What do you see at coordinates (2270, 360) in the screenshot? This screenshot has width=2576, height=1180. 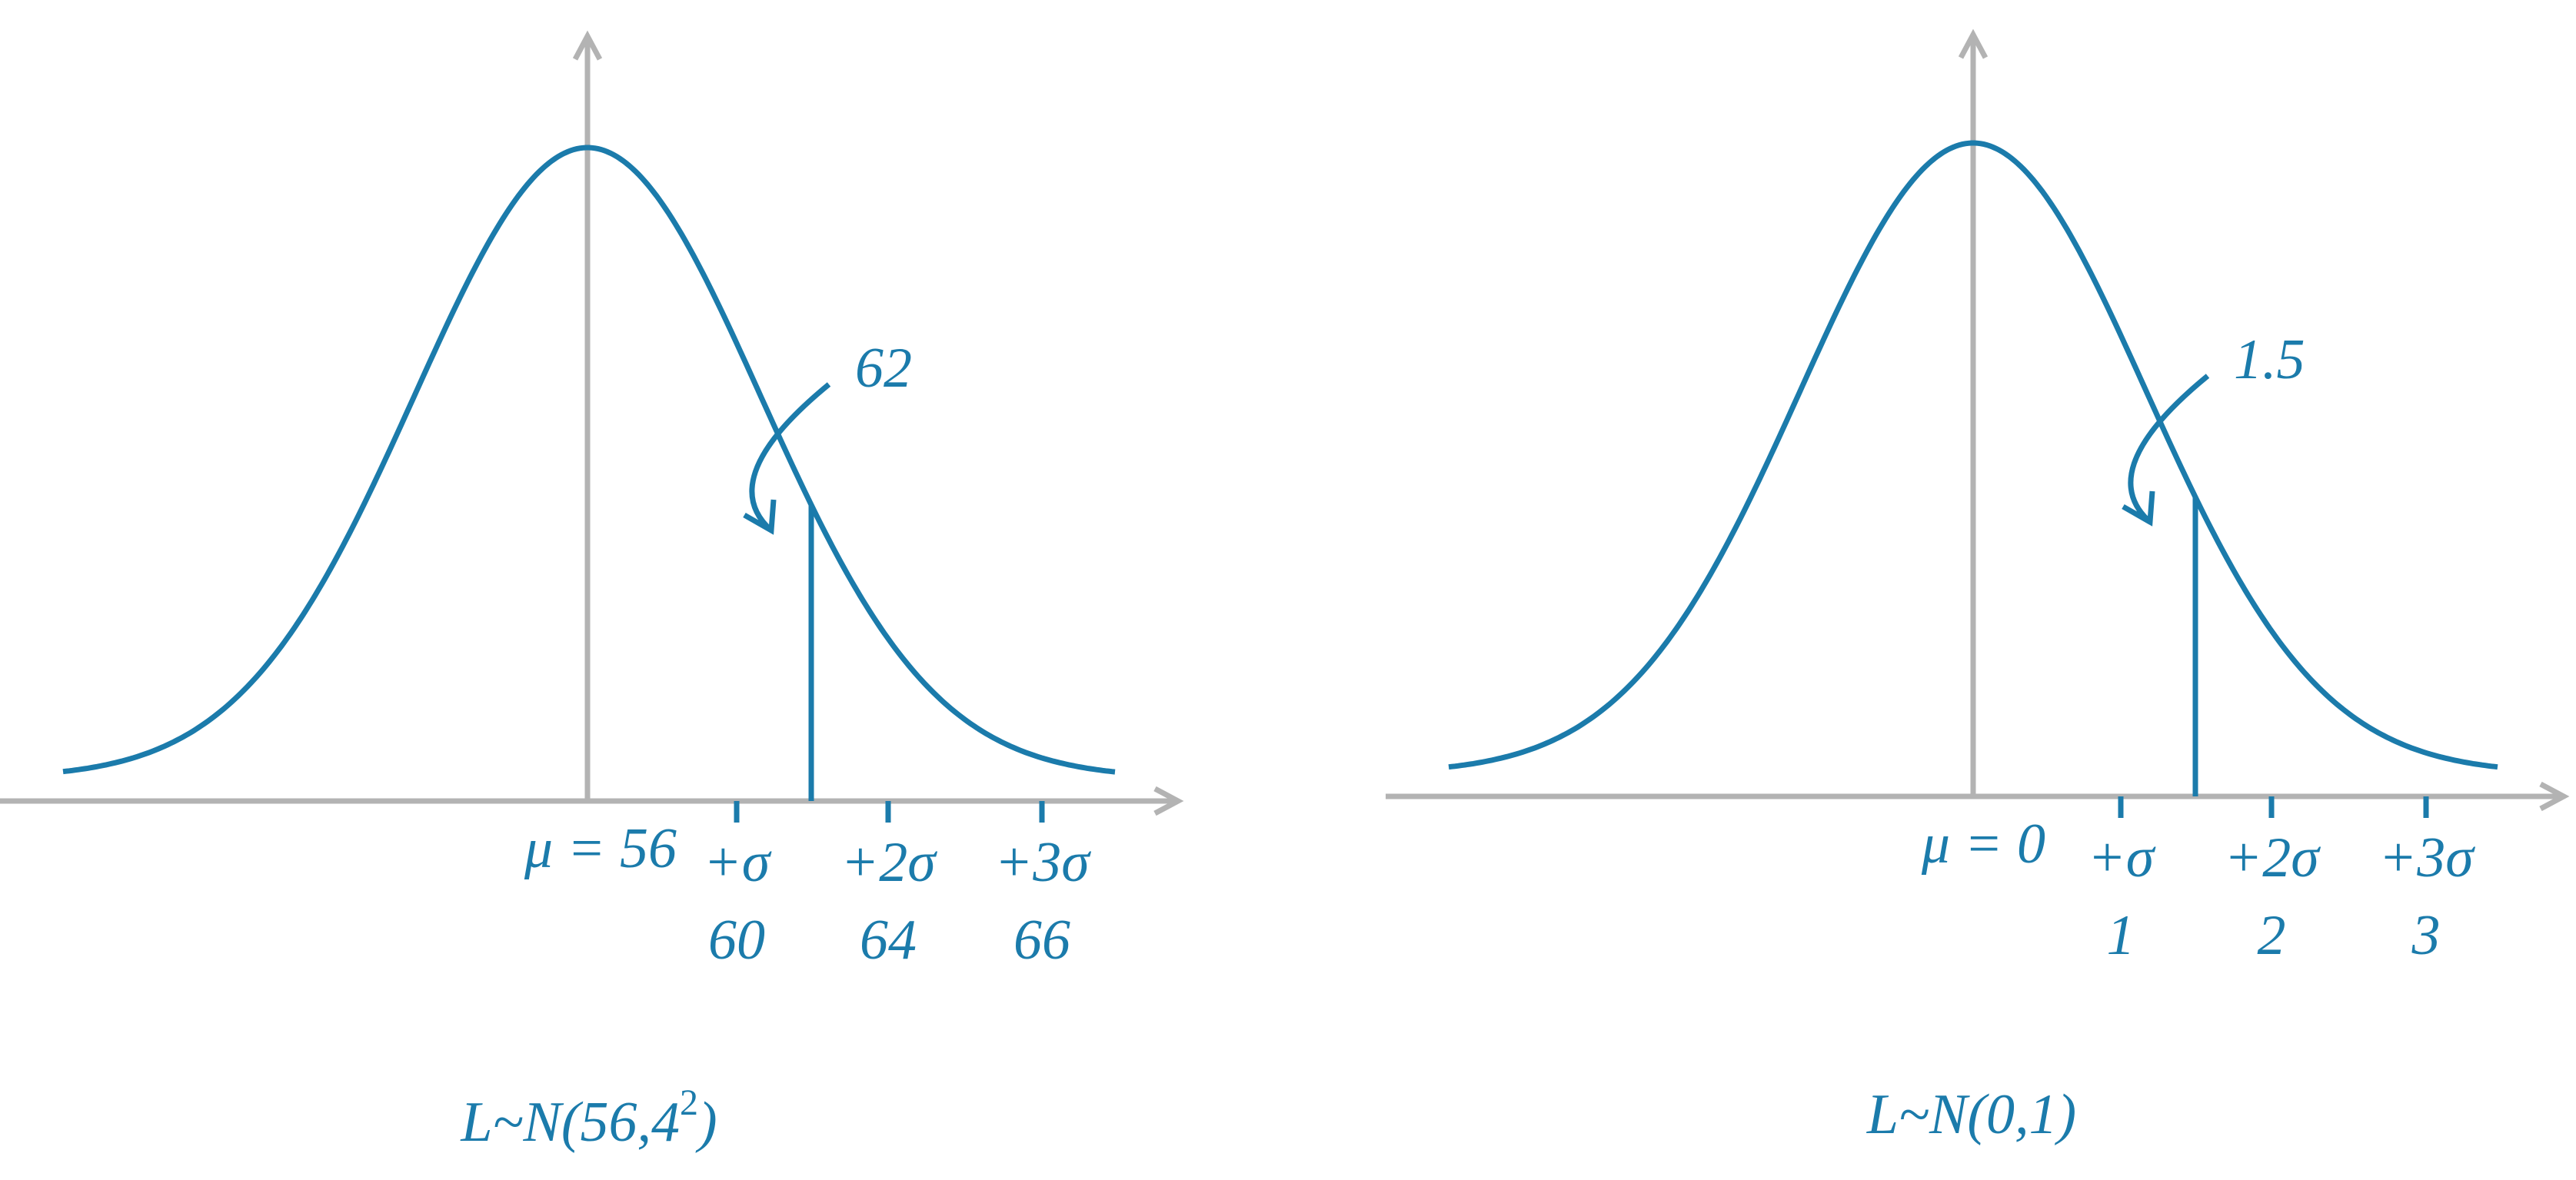 I see `marker-label: 1.5` at bounding box center [2270, 360].